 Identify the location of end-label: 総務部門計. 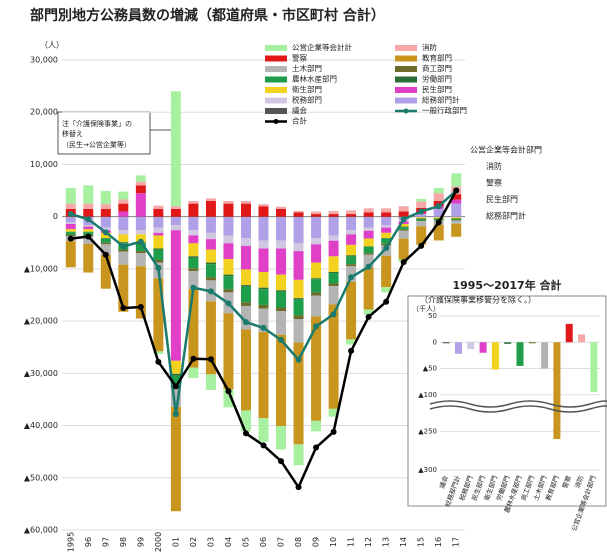
(506, 216).